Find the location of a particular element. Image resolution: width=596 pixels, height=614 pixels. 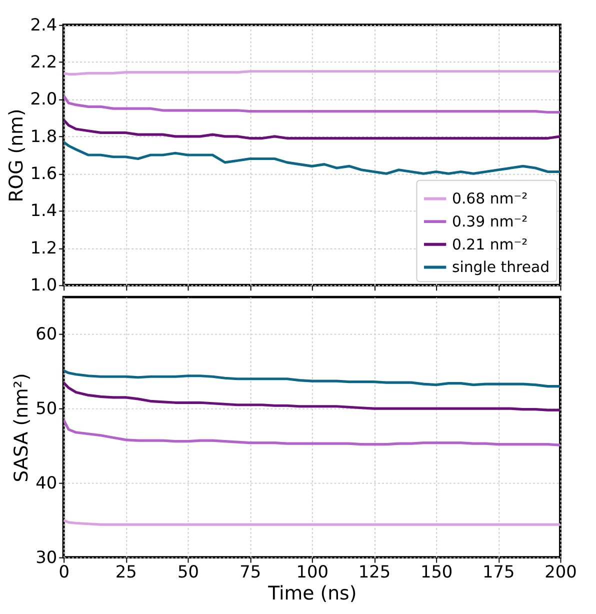

y-tick-label: 30 is located at coordinates (47, 556).